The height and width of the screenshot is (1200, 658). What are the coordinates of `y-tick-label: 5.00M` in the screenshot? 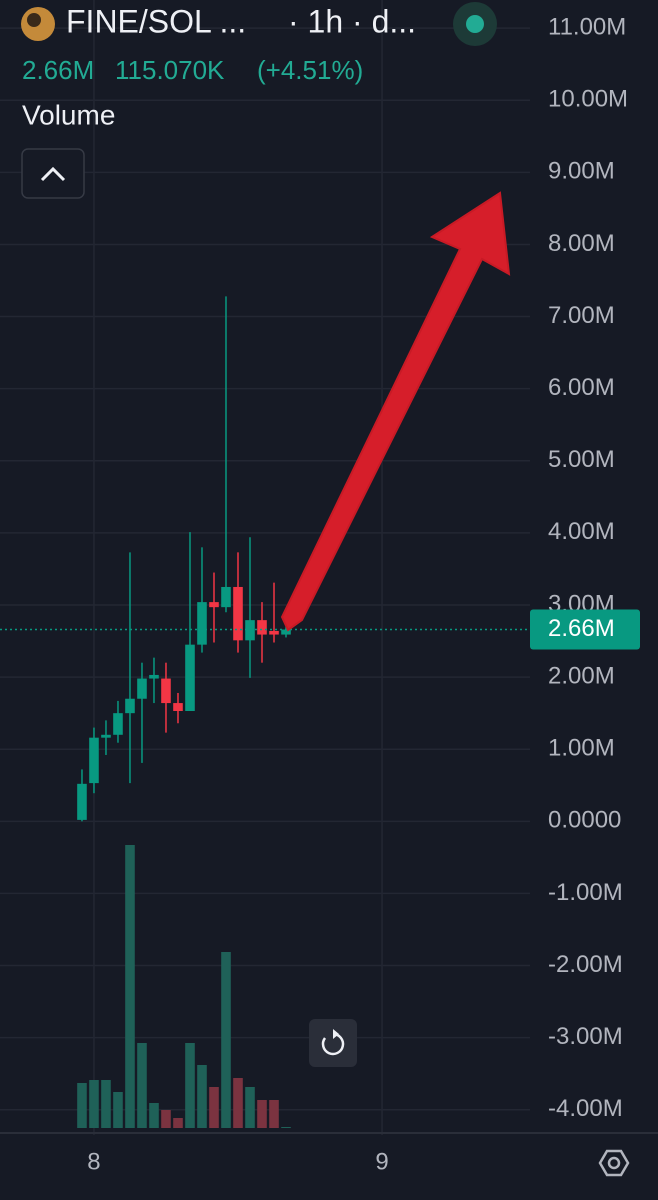 It's located at (581, 459).